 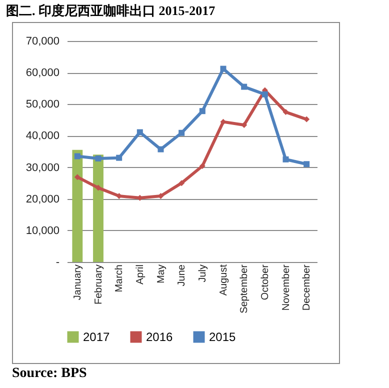 What do you see at coordinates (286, 287) in the screenshot?
I see `x-tick-label: November` at bounding box center [286, 287].